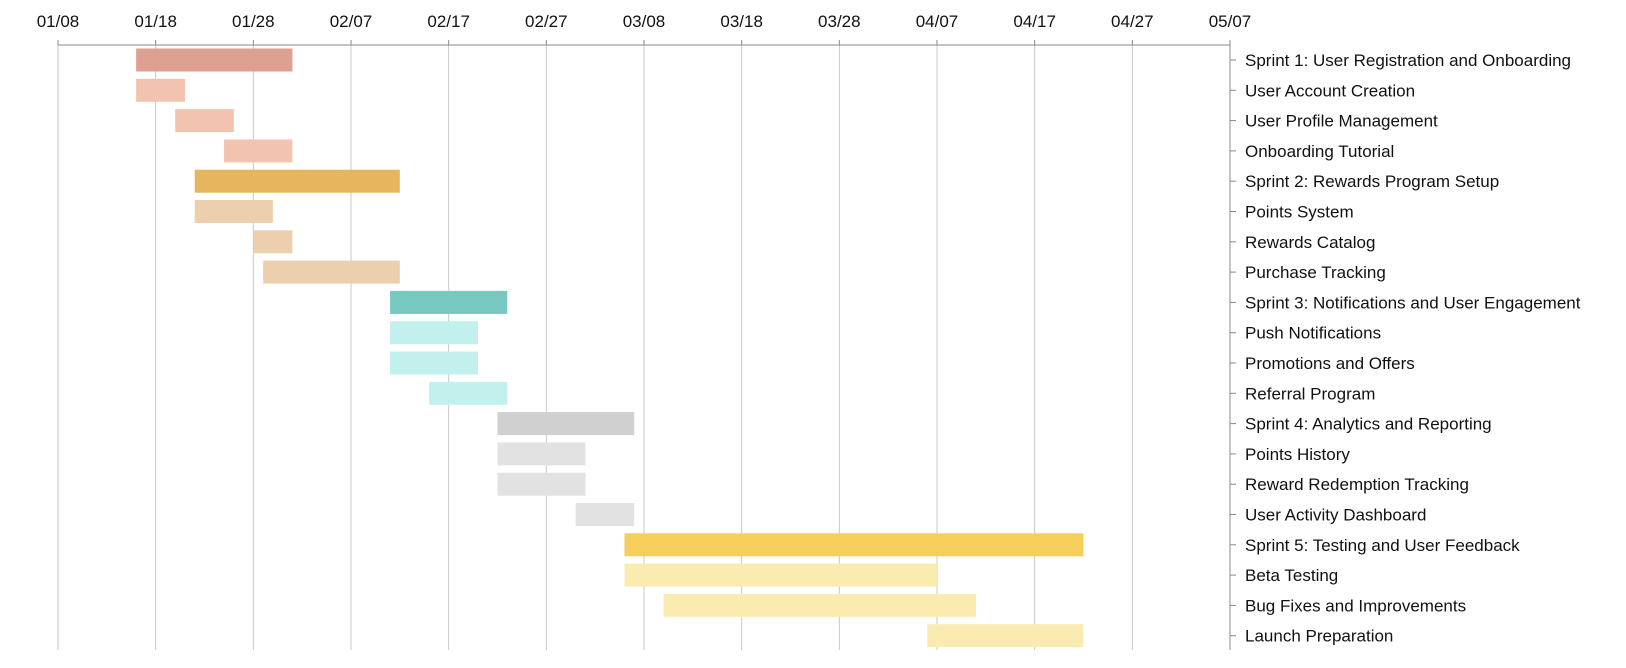 Image resolution: width=1626 pixels, height=668 pixels. What do you see at coordinates (1313, 333) in the screenshot?
I see `task-label: Push Notifications` at bounding box center [1313, 333].